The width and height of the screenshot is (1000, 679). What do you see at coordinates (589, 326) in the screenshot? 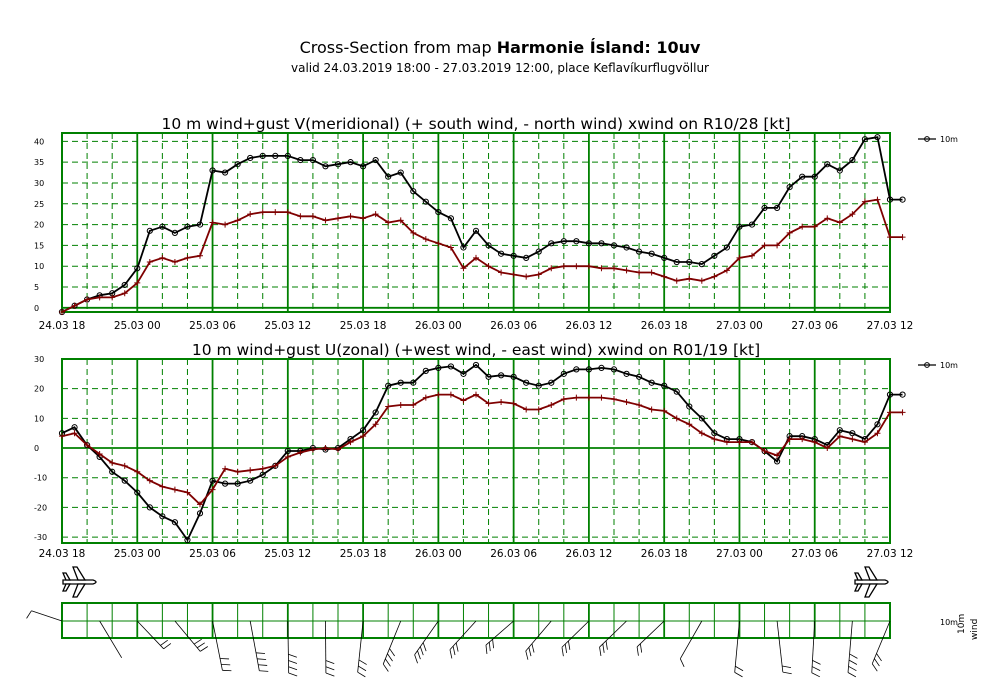
I see `x-tick-label: 26.03 12` at bounding box center [589, 326].